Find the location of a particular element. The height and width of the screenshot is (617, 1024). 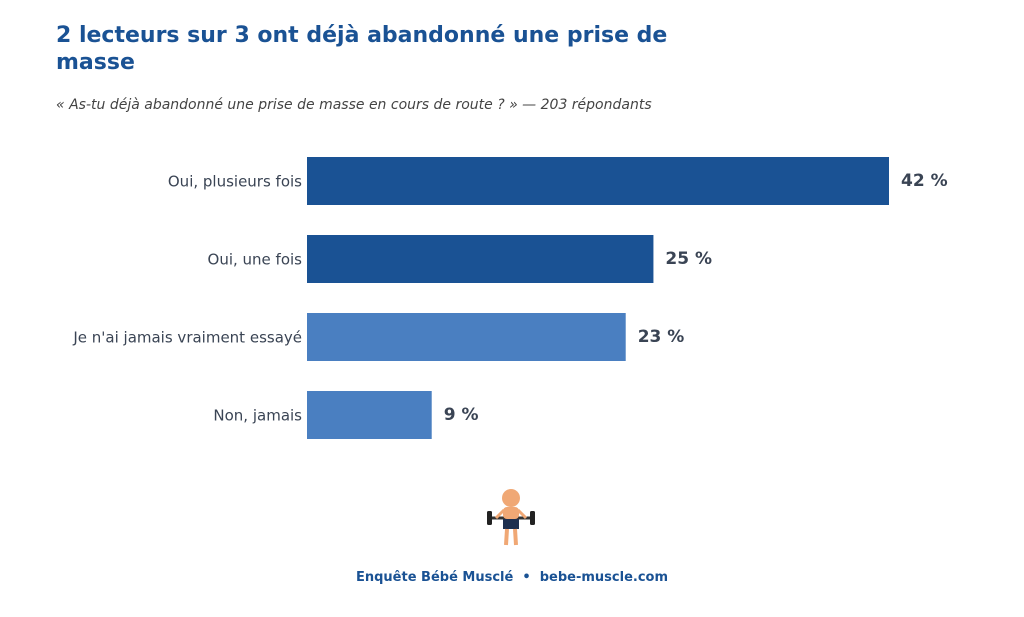

category-label: Non, jamais is located at coordinates (257, 416).